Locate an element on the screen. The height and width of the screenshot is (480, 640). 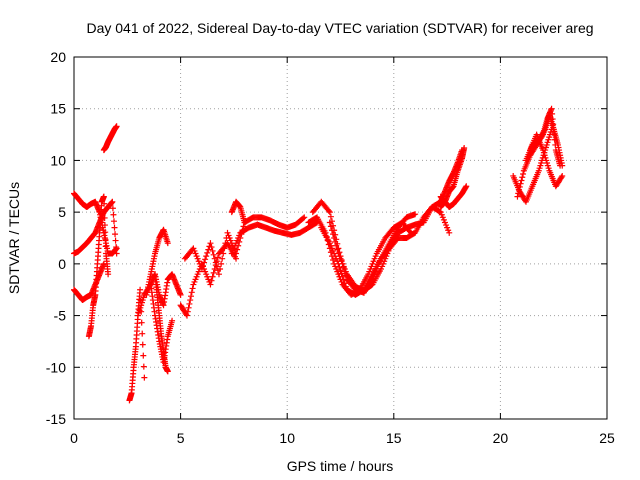
y-axis-title: SDTVAR / TECUs is located at coordinates (14, 238).